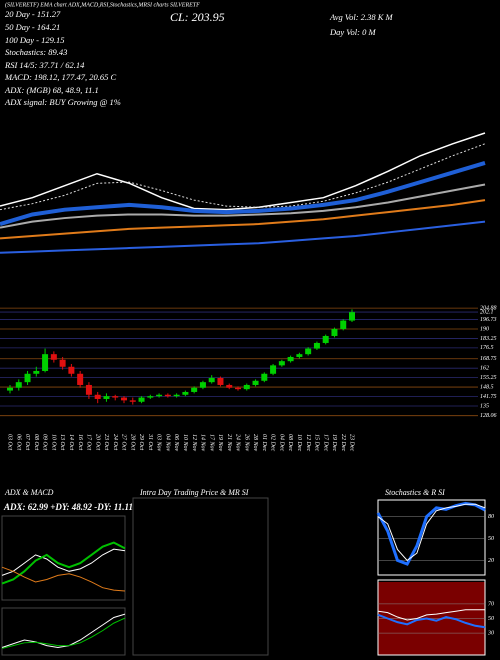 The image size is (500, 660). Describe the element at coordinates (141, 442) in the screenshot. I see `x-tick-label: 29 Oct` at that location.